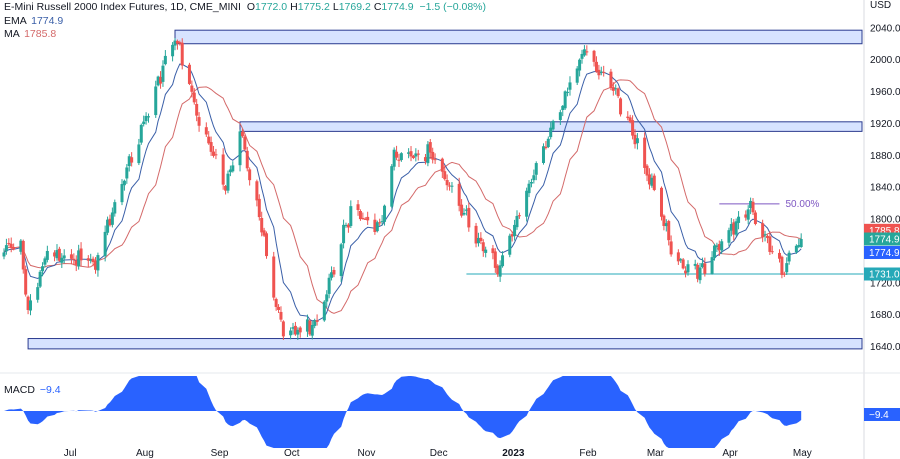 This screenshot has width=900, height=459. What do you see at coordinates (884, 274) in the screenshot?
I see `price-tag-label: 1731.0` at bounding box center [884, 274].